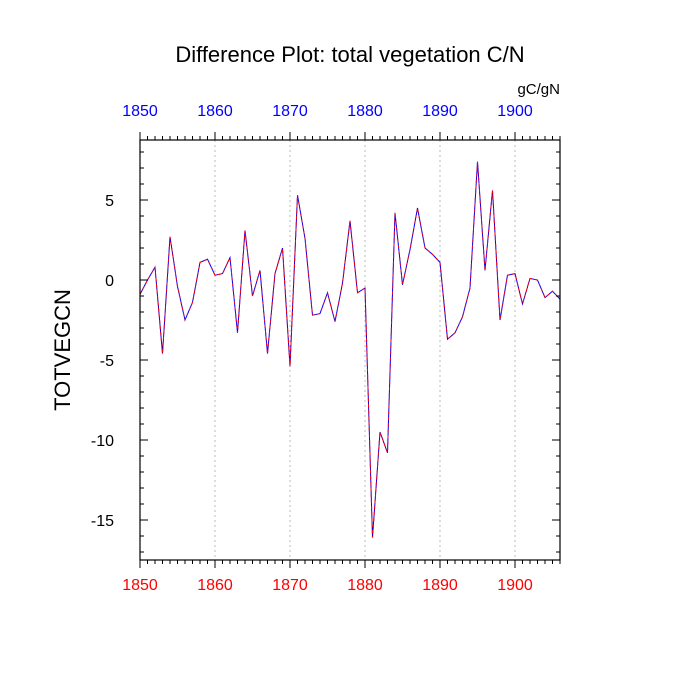  What do you see at coordinates (109, 201) in the screenshot?
I see `y-tick-label: 5` at bounding box center [109, 201].